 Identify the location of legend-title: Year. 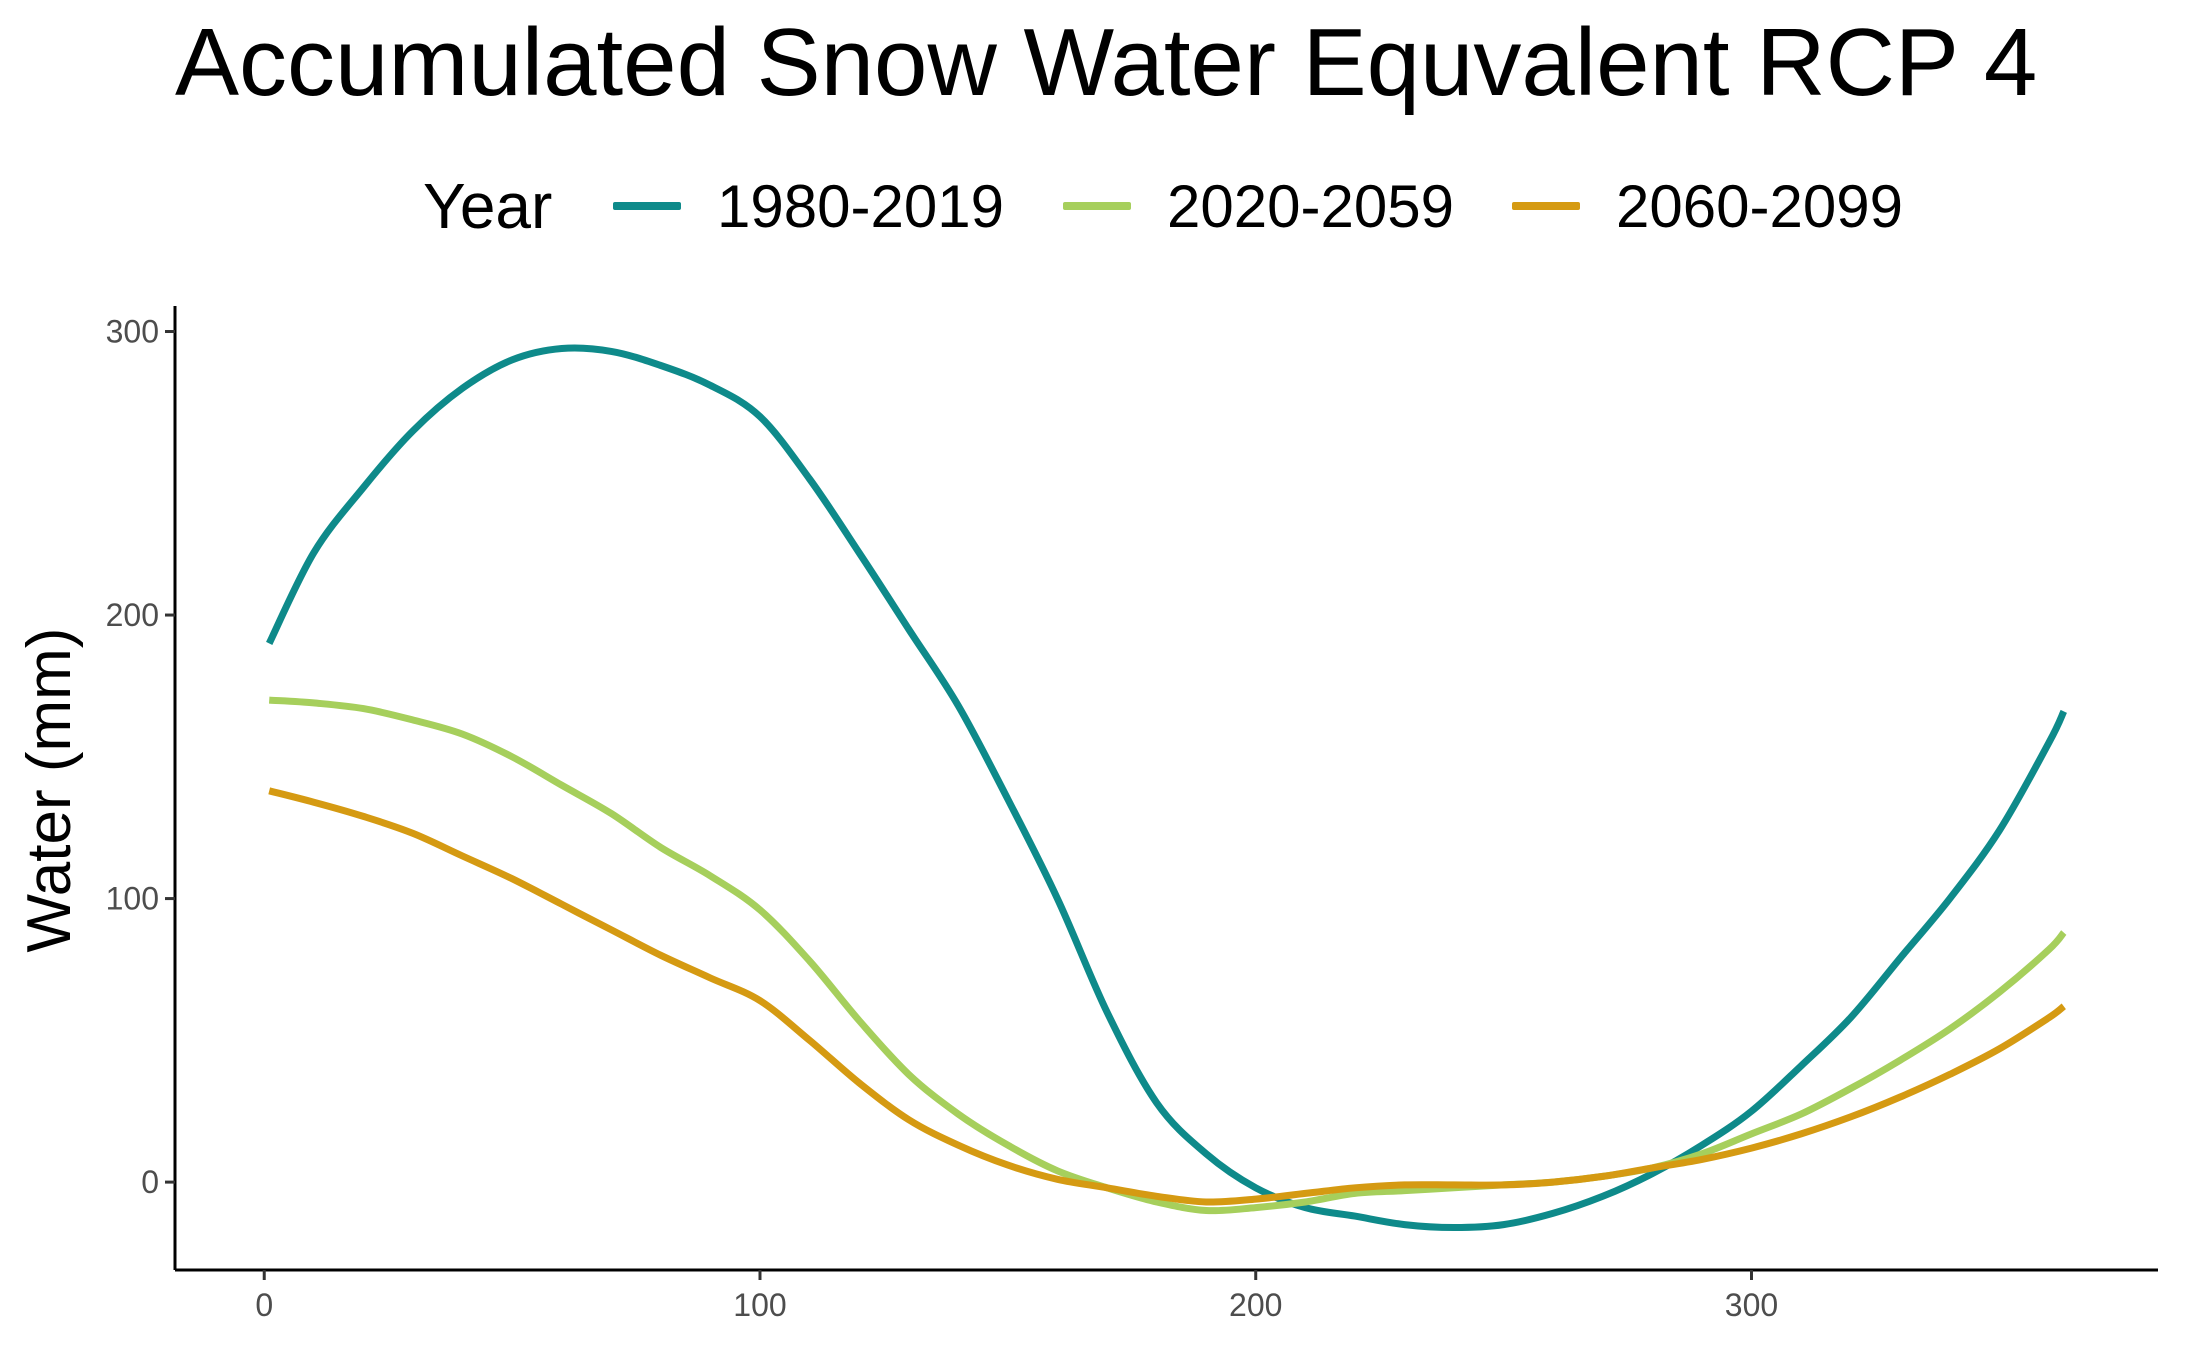
(488, 206).